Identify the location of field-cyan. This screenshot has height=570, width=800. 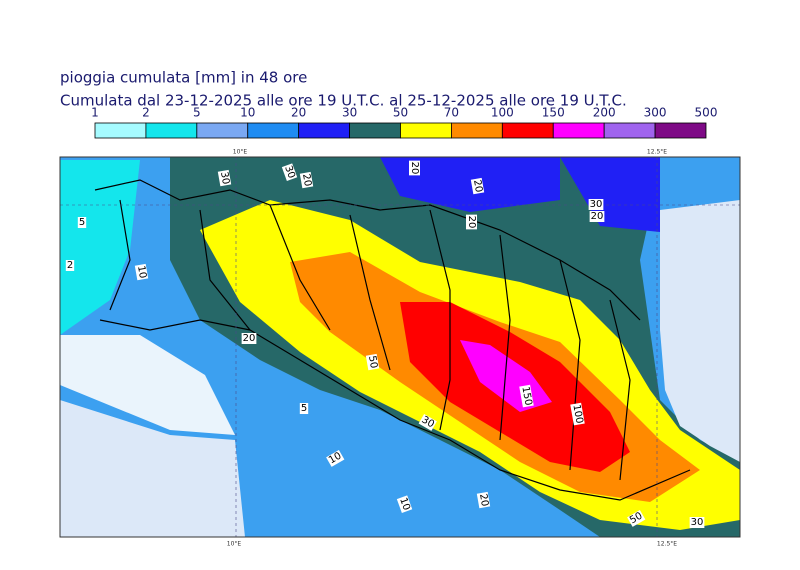
(100, 247).